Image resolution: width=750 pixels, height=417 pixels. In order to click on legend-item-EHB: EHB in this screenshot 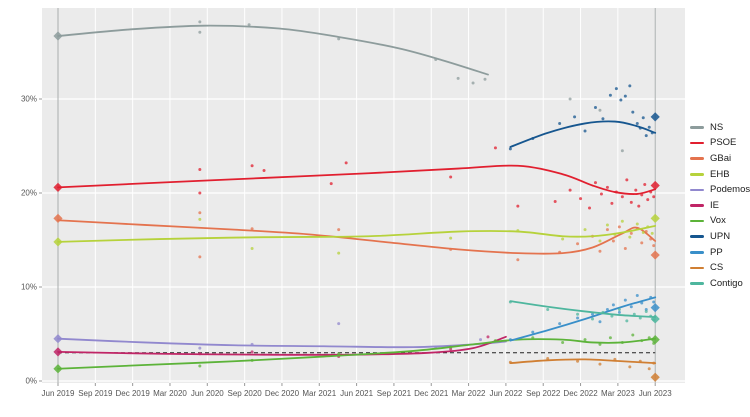, I will do `click(720, 174)`.